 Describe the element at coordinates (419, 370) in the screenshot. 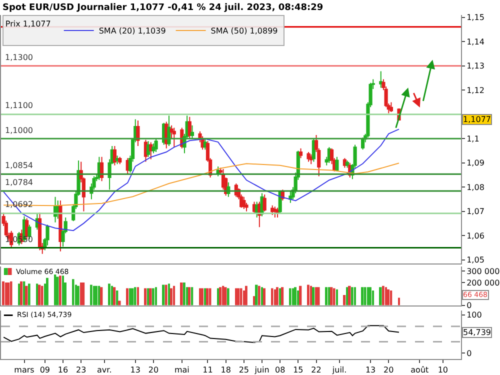

I see `x-tick-label: août` at that location.